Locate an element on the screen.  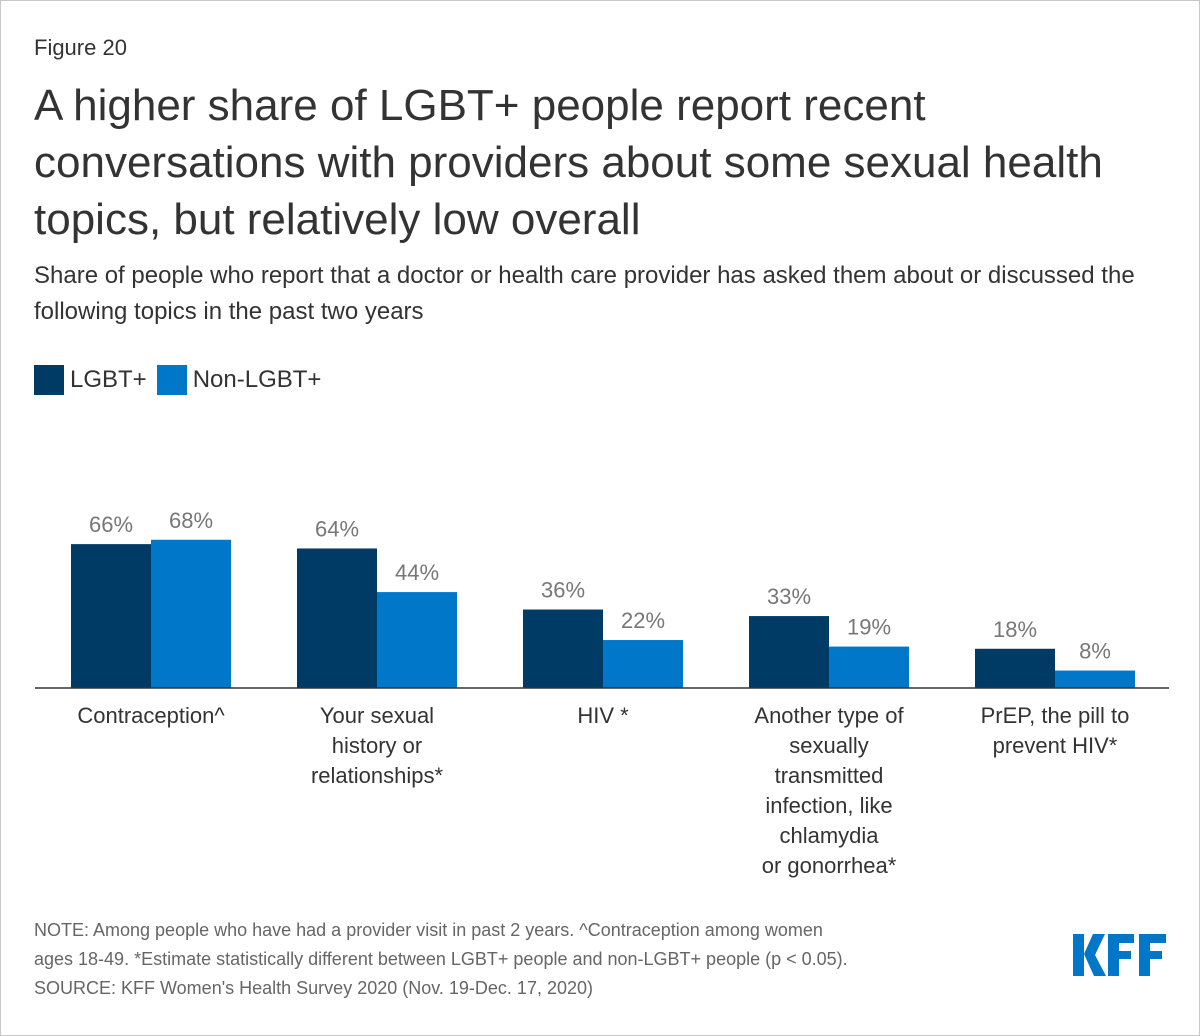
category-label: sexually is located at coordinates (828, 745).